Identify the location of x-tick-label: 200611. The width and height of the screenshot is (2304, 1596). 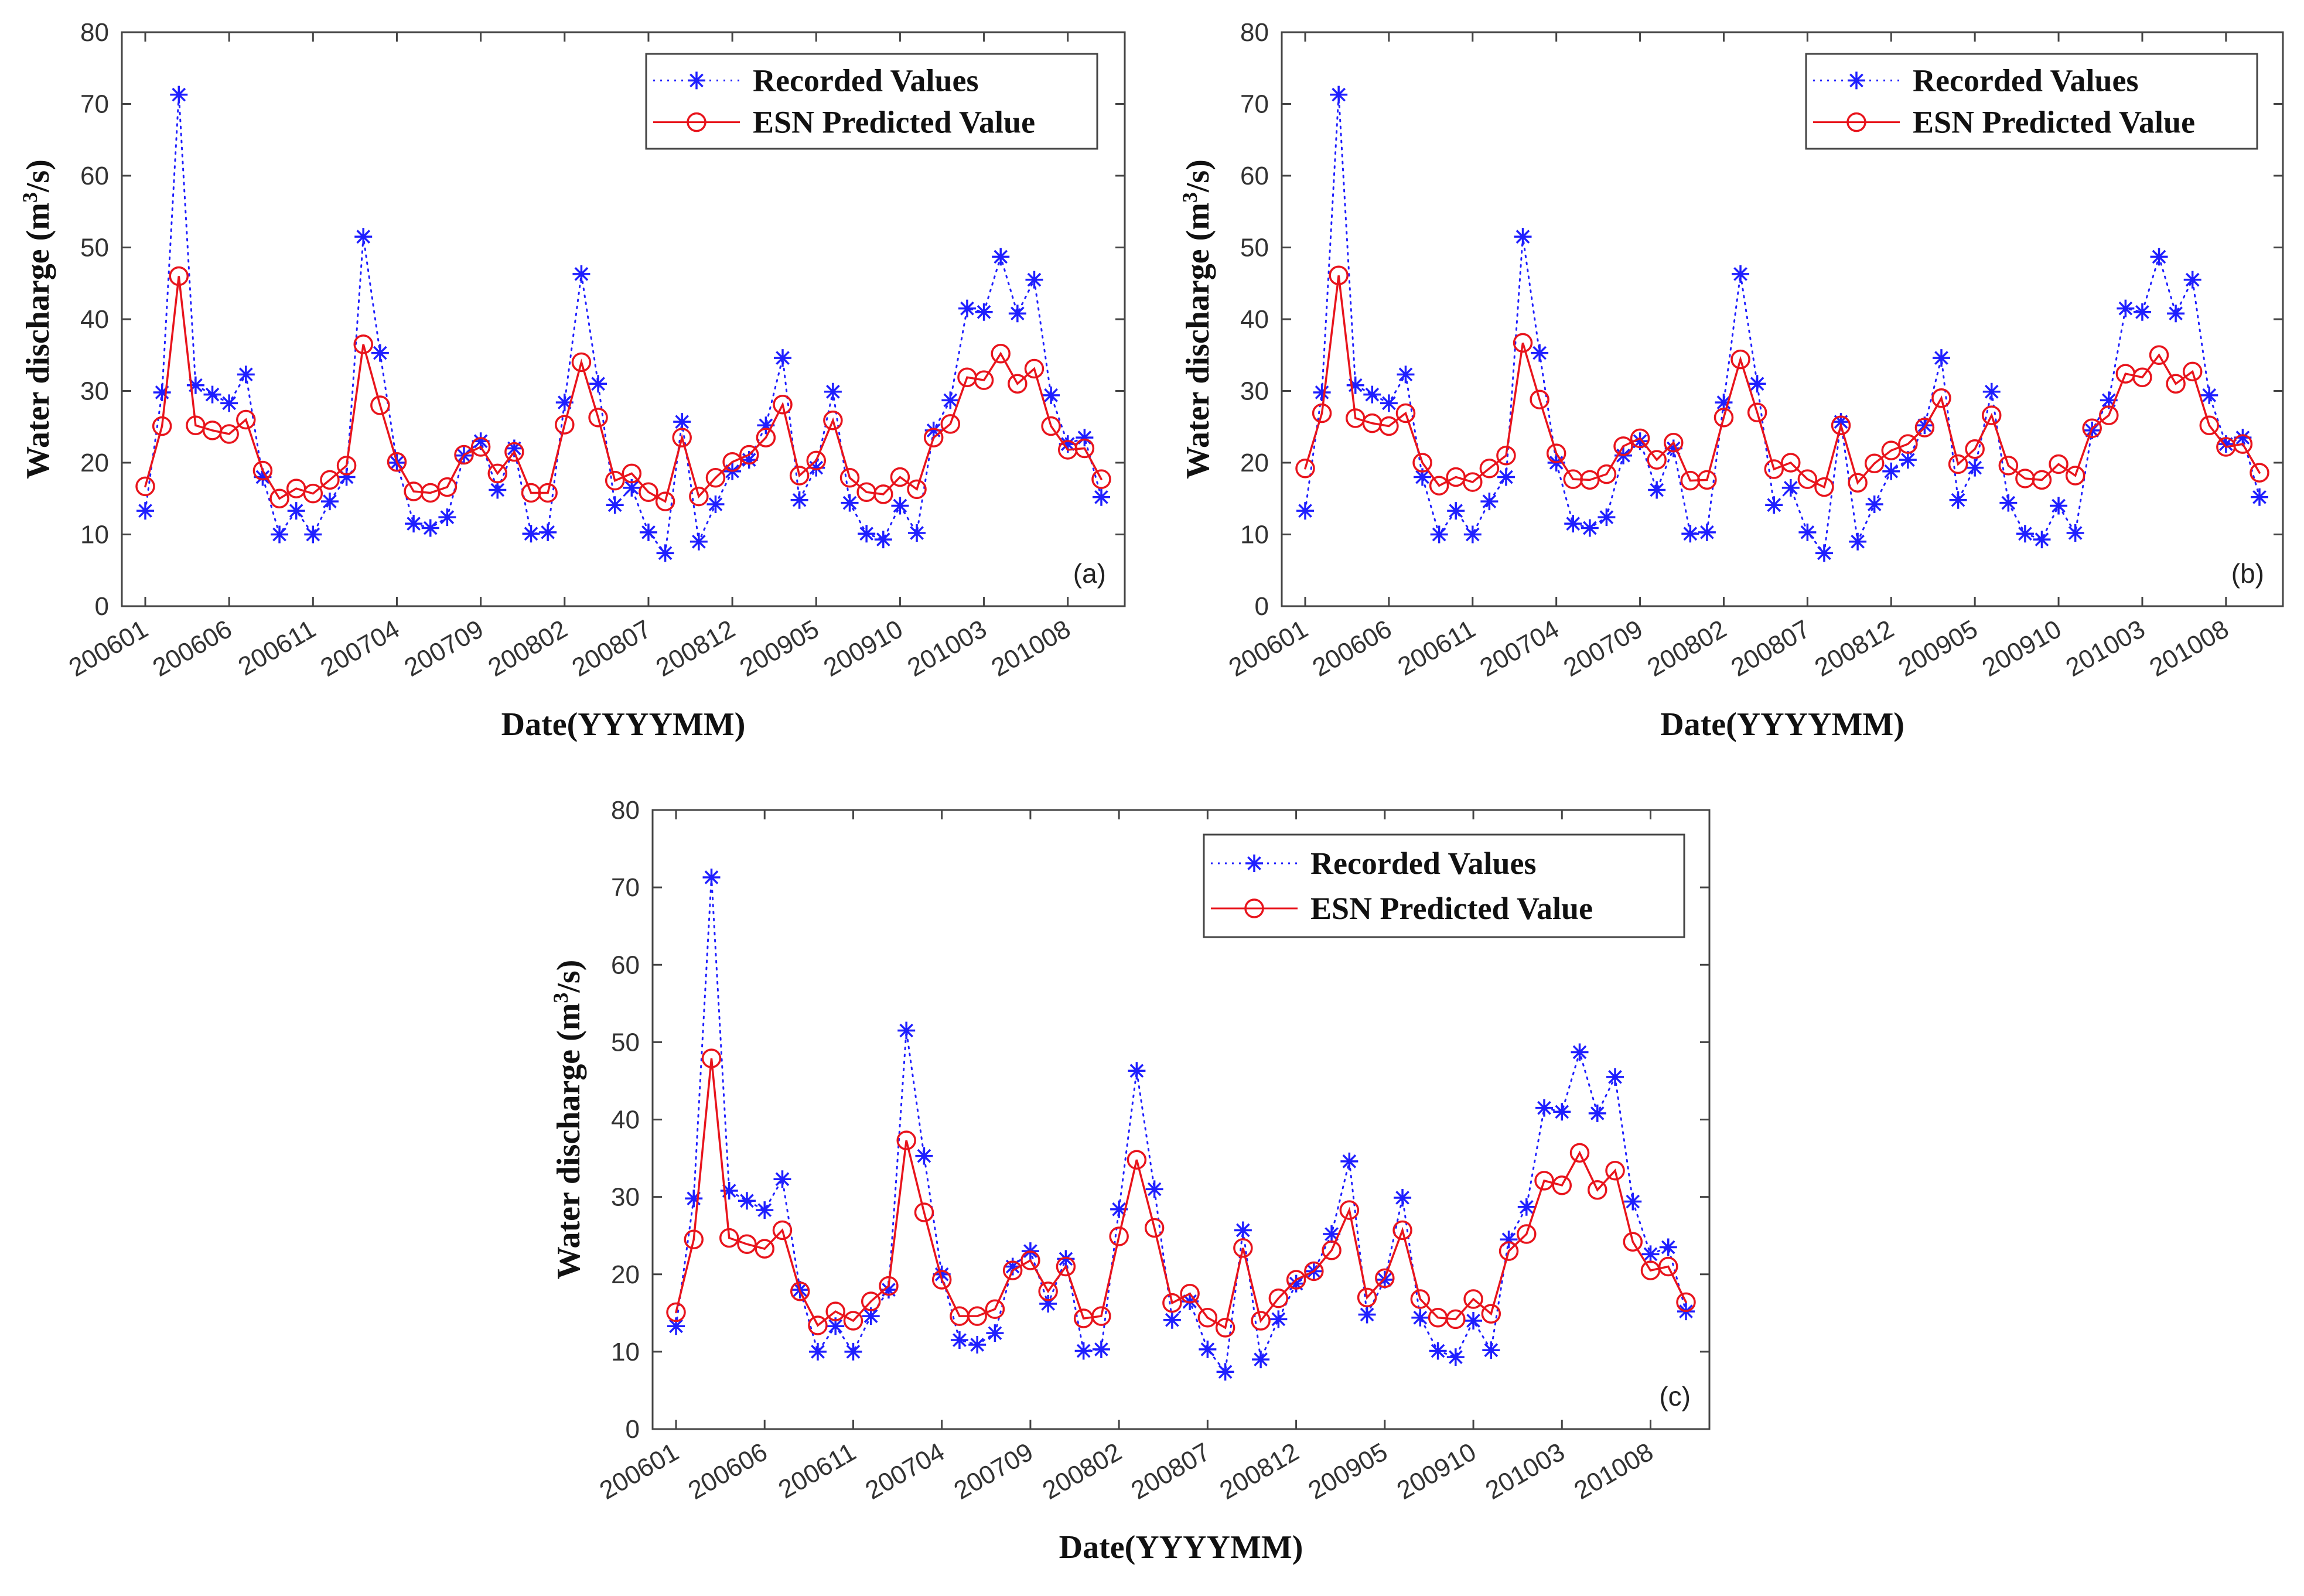
(1436, 648).